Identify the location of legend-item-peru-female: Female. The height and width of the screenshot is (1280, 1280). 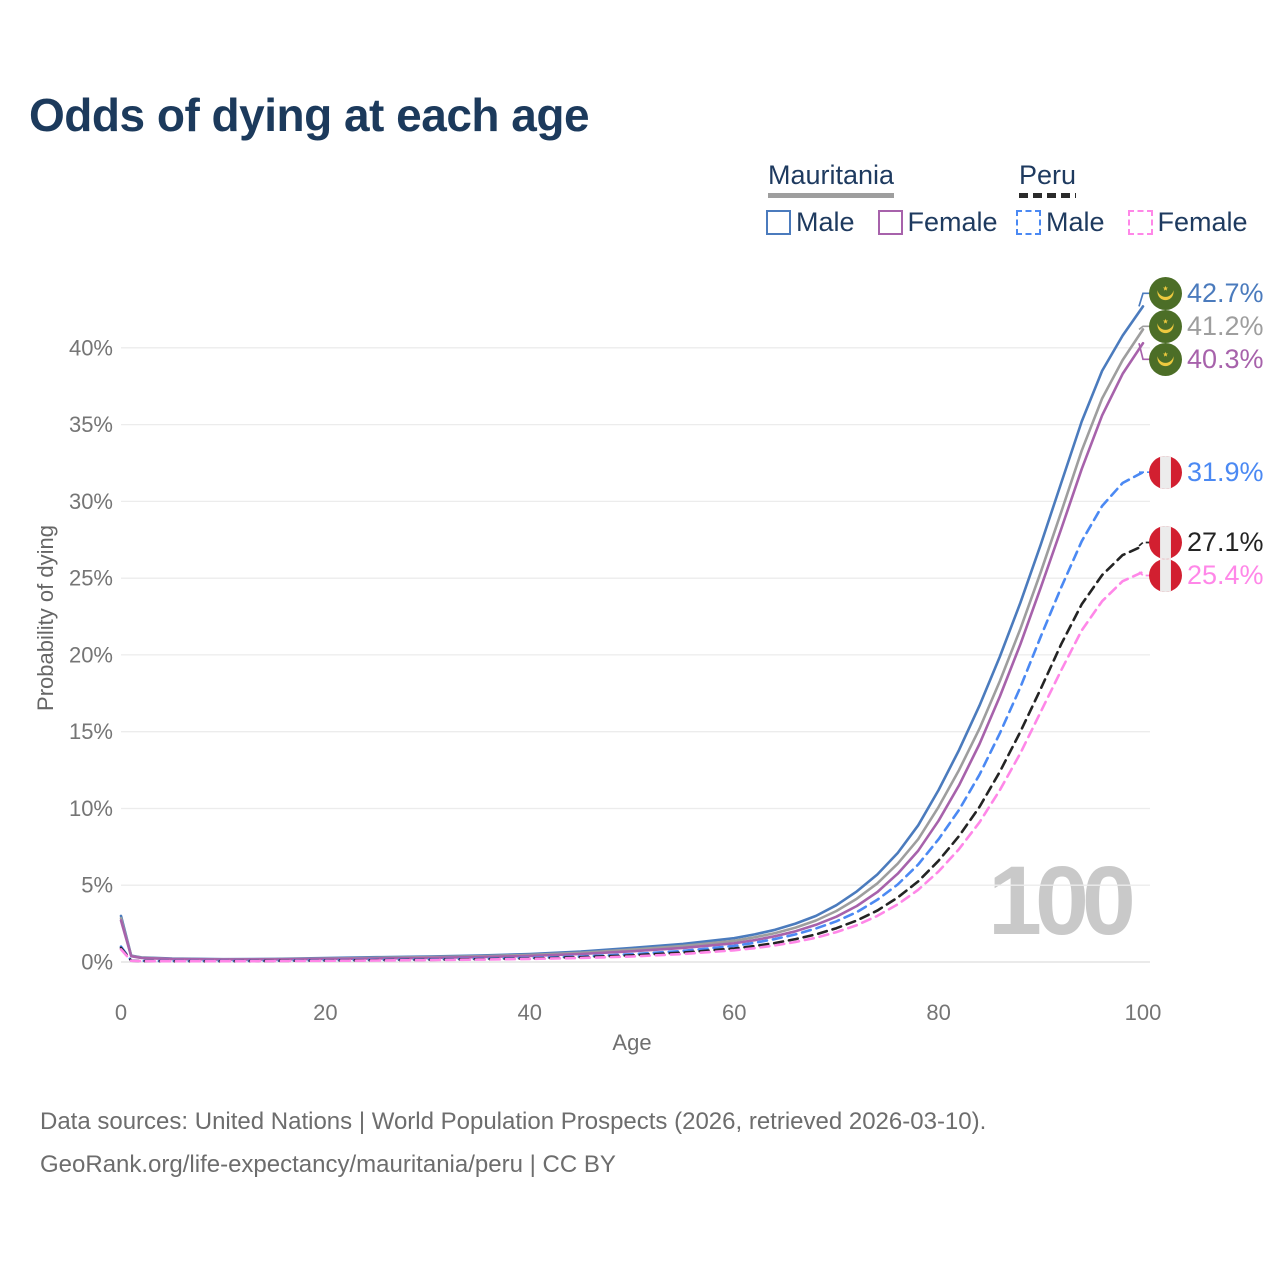
(1187, 222).